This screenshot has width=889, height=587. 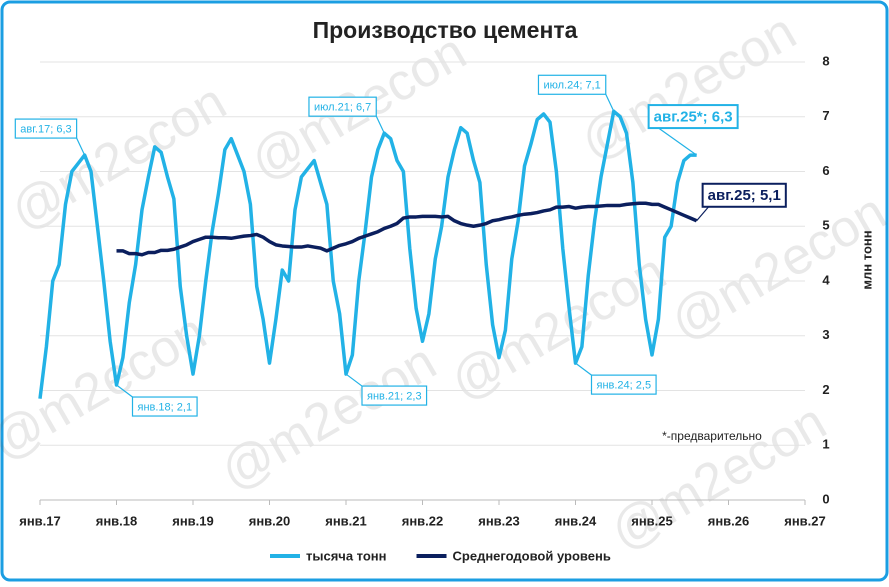 What do you see at coordinates (117, 520) in the screenshot?
I see `x-tick-label: янв.18` at bounding box center [117, 520].